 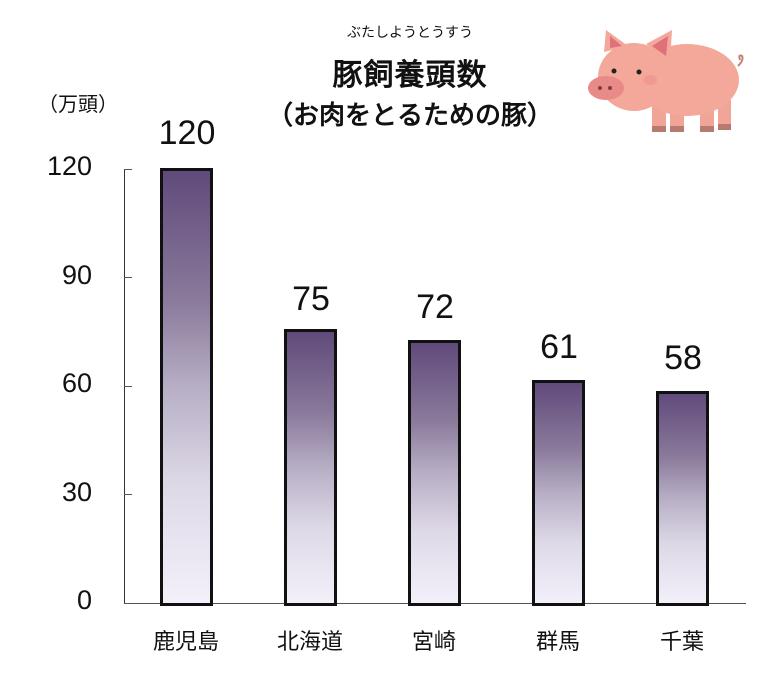 What do you see at coordinates (186, 387) in the screenshot?
I see `bar-kagoshima` at bounding box center [186, 387].